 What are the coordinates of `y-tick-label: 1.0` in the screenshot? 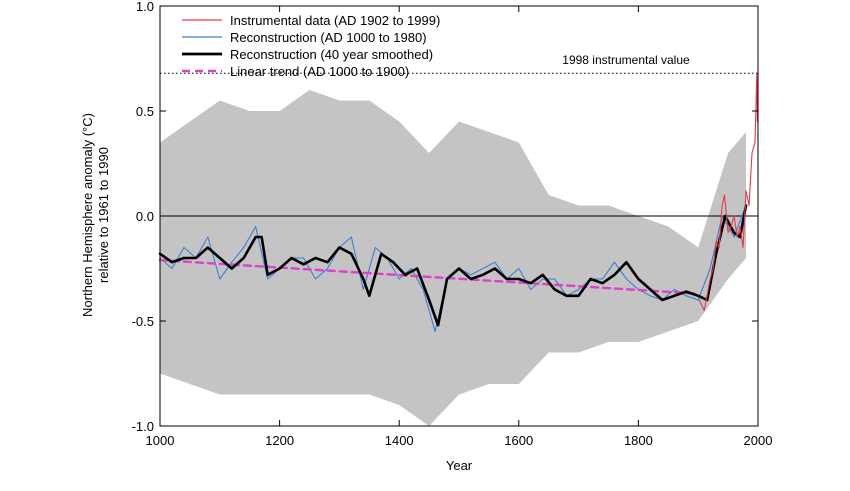 It's located at (145, 7).